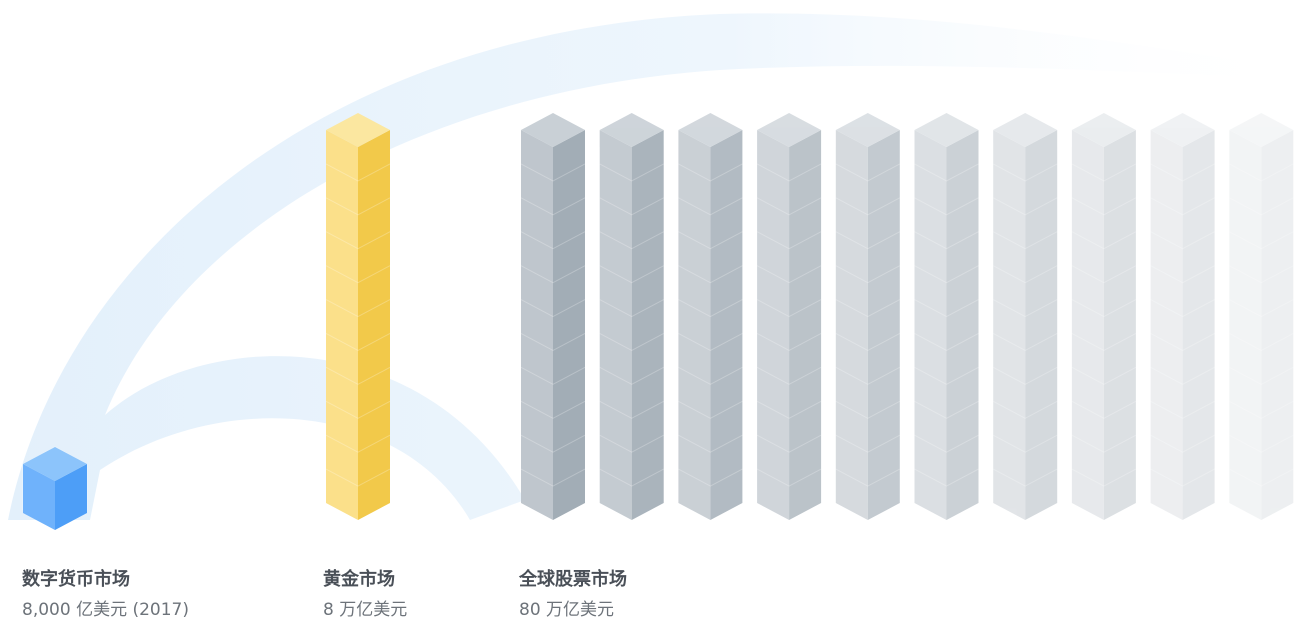  Describe the element at coordinates (573, 579) in the screenshot. I see `item-title: 全球股票市场` at that location.